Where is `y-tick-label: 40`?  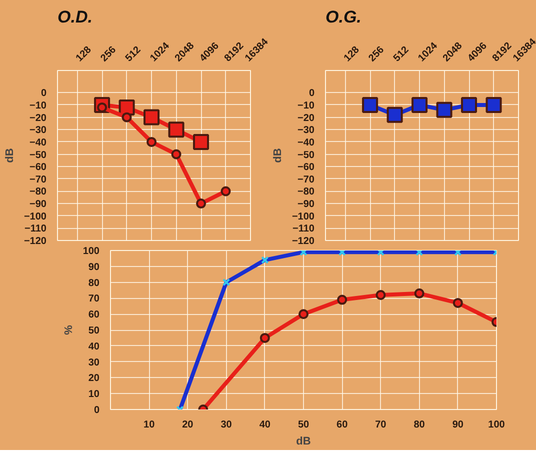
y-tick-label: 40 is located at coordinates (94, 346).